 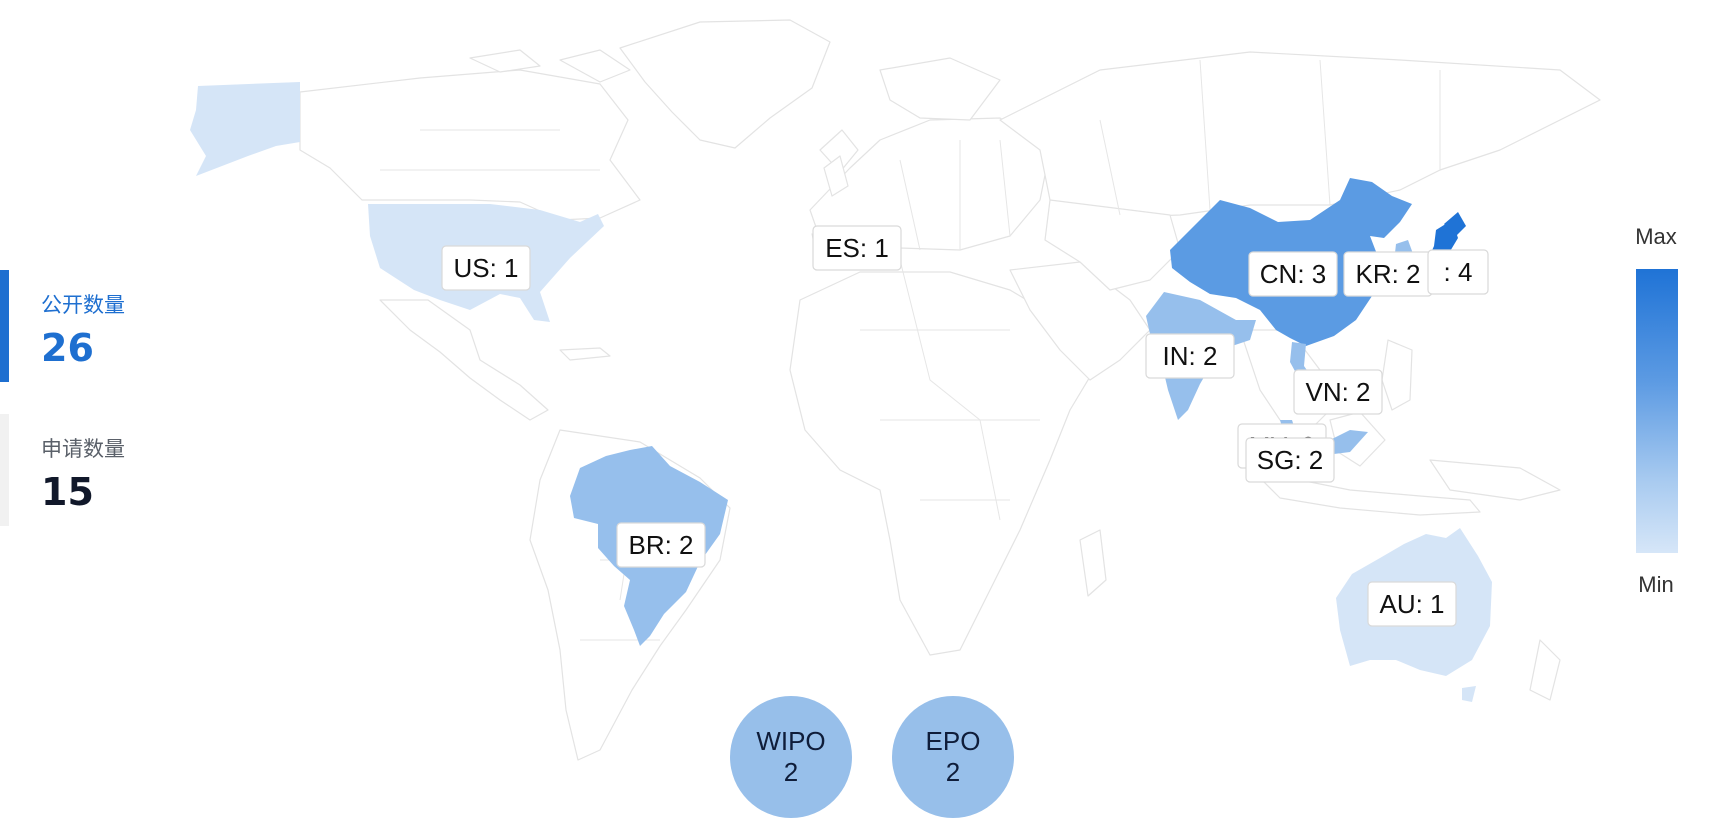 I want to click on country-label-text: IN: 2, so click(x=1190, y=356).